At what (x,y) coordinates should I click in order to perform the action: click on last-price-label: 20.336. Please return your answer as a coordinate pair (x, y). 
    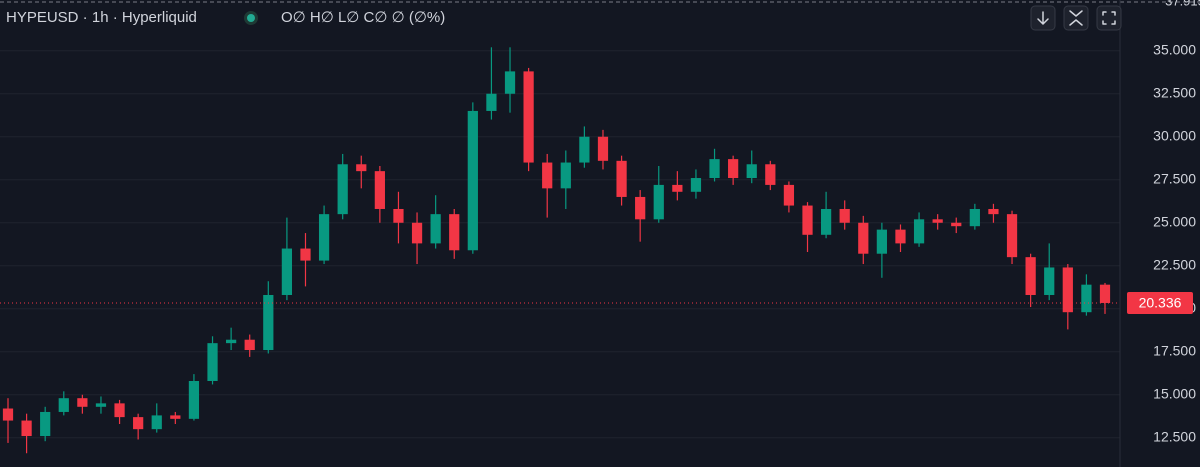
    Looking at the image, I should click on (1160, 303).